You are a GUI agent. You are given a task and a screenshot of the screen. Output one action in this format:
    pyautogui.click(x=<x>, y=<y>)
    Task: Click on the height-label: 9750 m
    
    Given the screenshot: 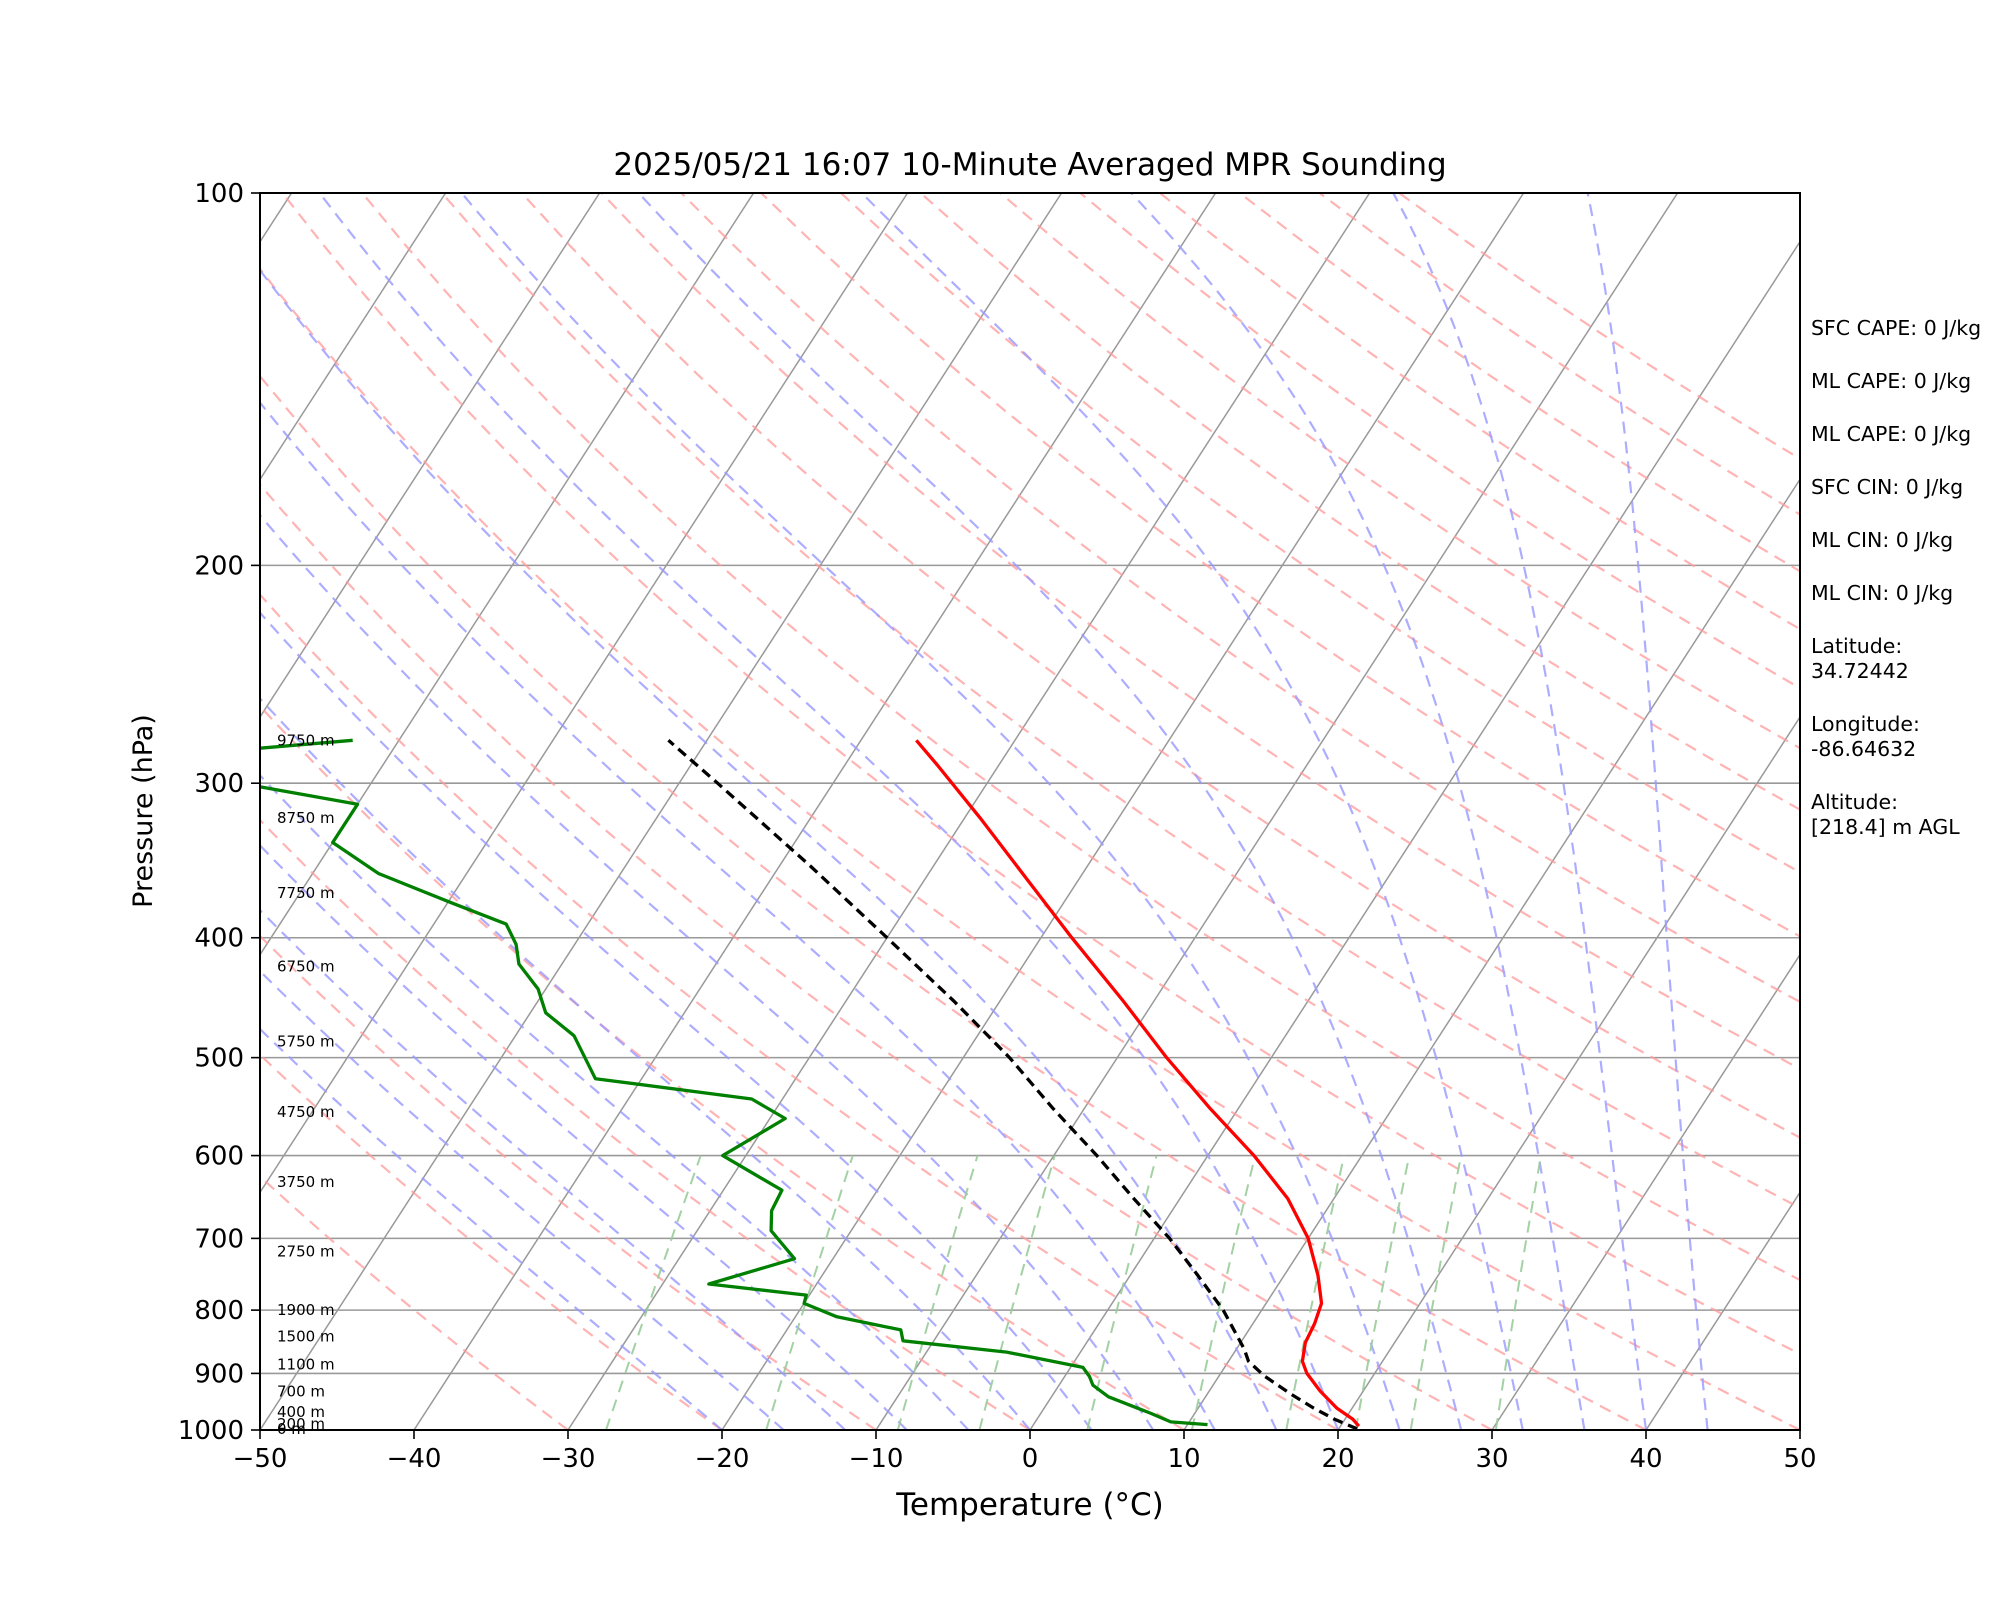 What is the action you would take?
    pyautogui.click(x=306, y=740)
    